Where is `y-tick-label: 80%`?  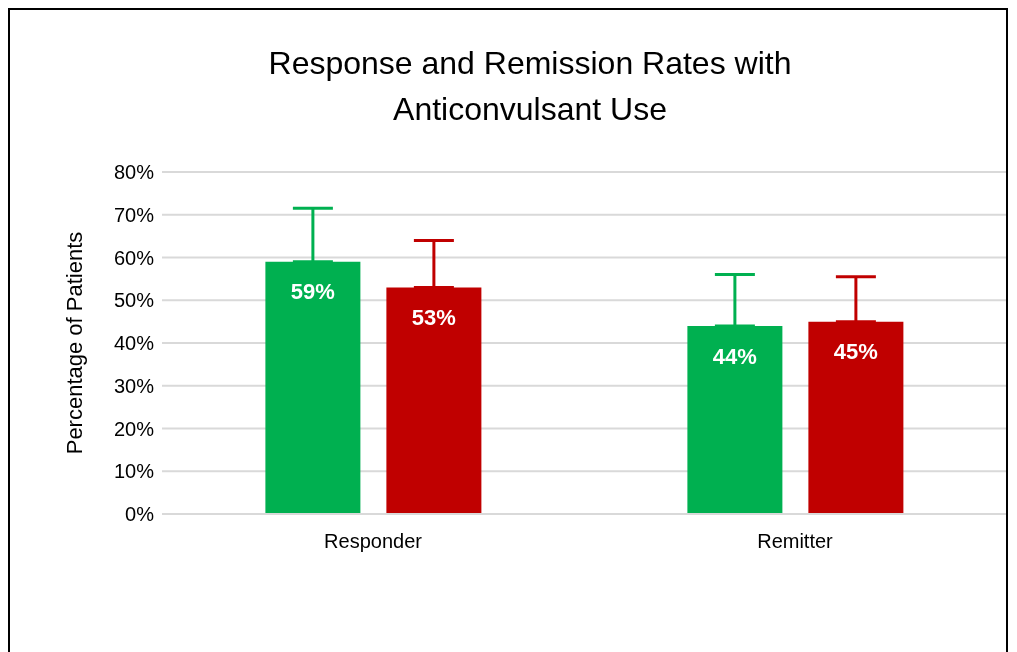 y-tick-label: 80% is located at coordinates (134, 172).